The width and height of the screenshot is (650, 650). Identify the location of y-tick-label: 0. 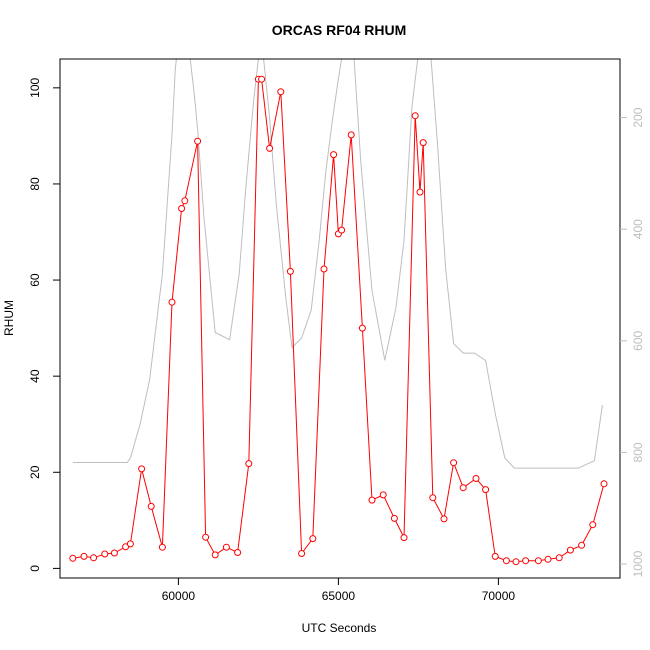
(35, 568).